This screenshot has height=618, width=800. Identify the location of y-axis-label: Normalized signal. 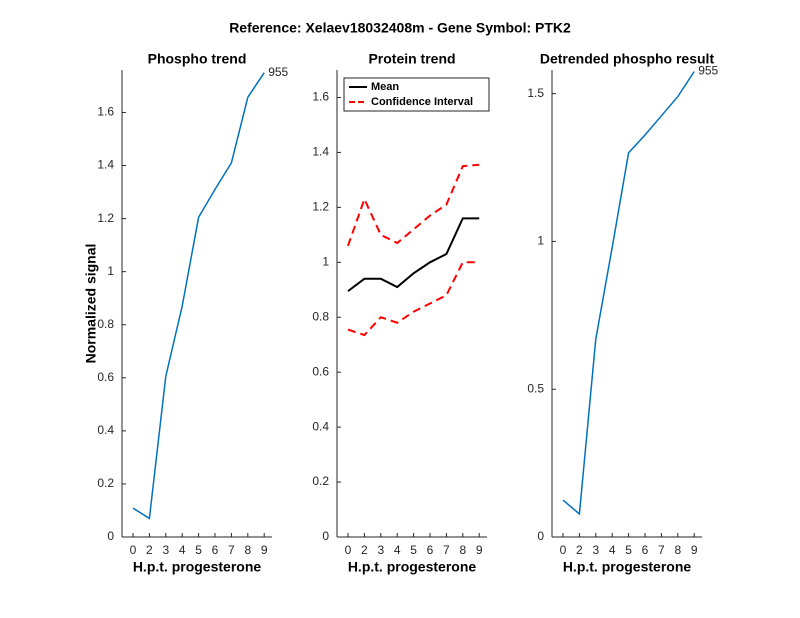
(91, 304).